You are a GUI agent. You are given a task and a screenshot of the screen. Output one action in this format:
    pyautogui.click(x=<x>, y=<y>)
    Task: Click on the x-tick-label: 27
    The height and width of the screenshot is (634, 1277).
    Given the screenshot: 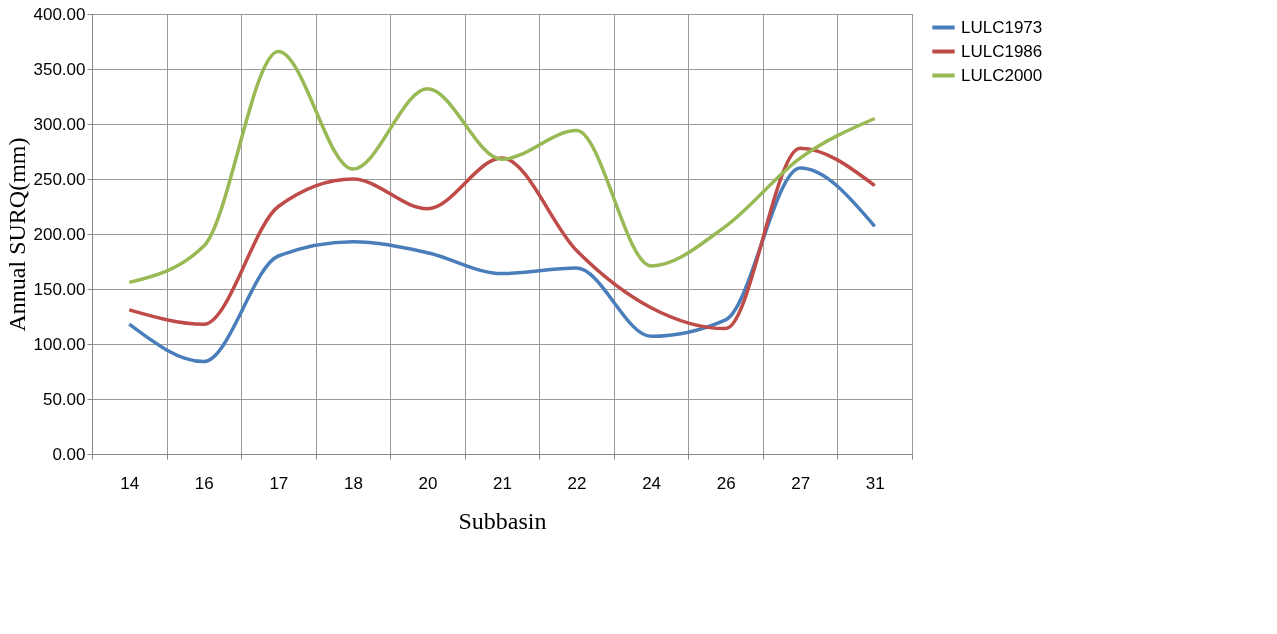 What is the action you would take?
    pyautogui.click(x=801, y=483)
    